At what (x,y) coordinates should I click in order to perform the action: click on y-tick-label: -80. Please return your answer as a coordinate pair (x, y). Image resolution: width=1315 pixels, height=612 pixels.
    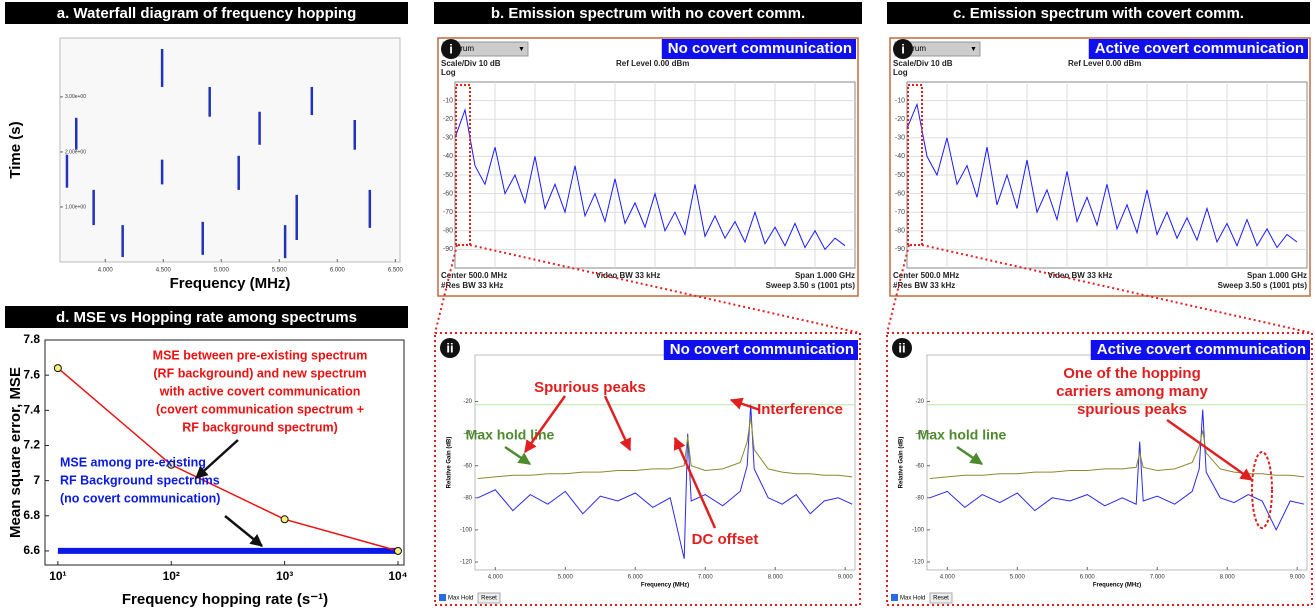
    Looking at the image, I should click on (919, 498).